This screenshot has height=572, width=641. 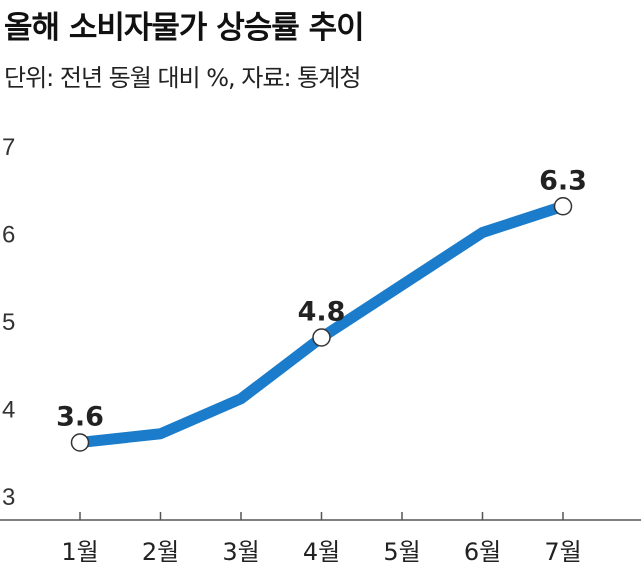 What do you see at coordinates (562, 552) in the screenshot?
I see `x-tick-label: 7월` at bounding box center [562, 552].